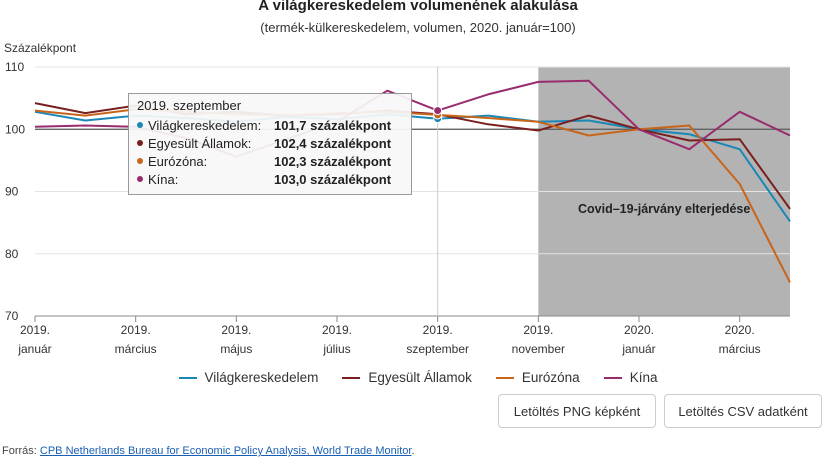 This screenshot has height=463, width=836. I want to click on x-tick-label-month: szeptember, so click(437, 349).